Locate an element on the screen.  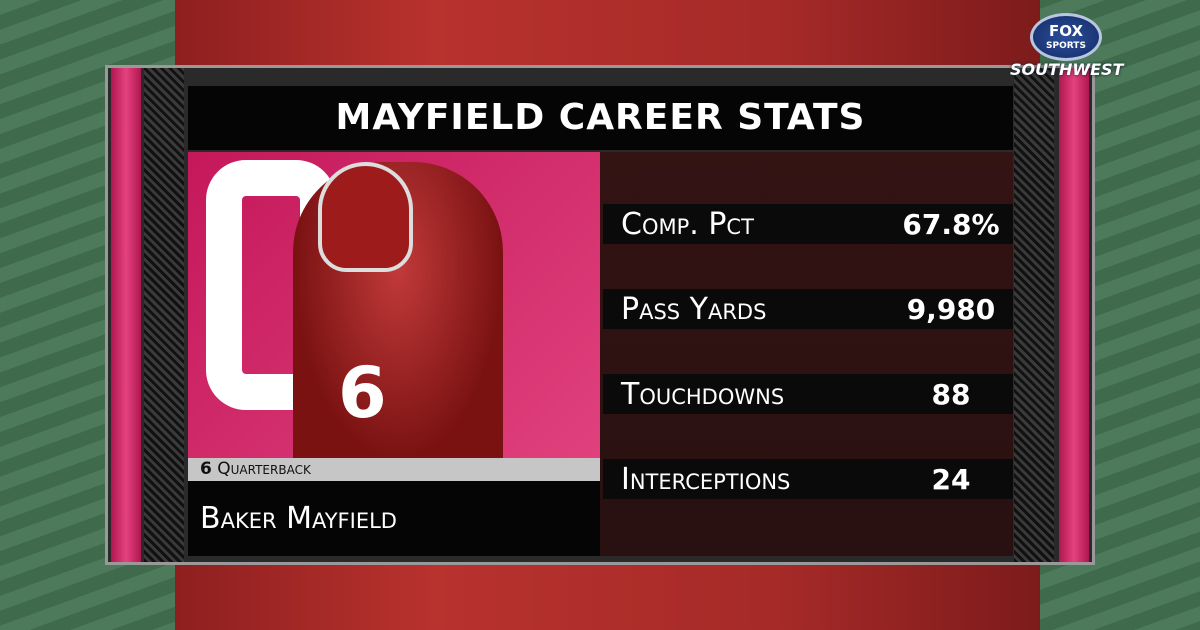
helmet-icon is located at coordinates (365, 217).